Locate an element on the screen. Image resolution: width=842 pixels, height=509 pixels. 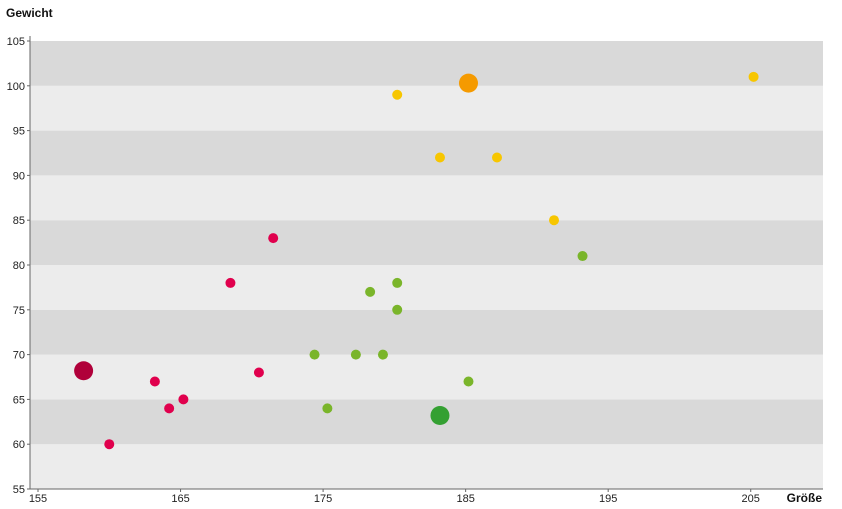
x-tick-label: 185 is located at coordinates (465, 499).